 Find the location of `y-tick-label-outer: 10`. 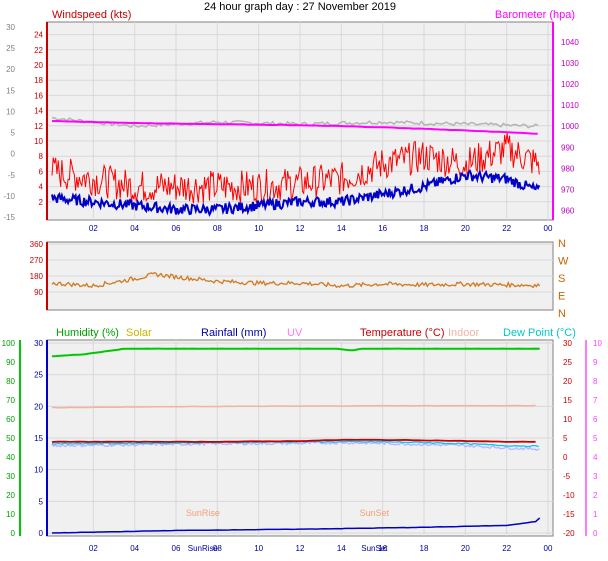

y-tick-label-outer: 10 is located at coordinates (10, 111).